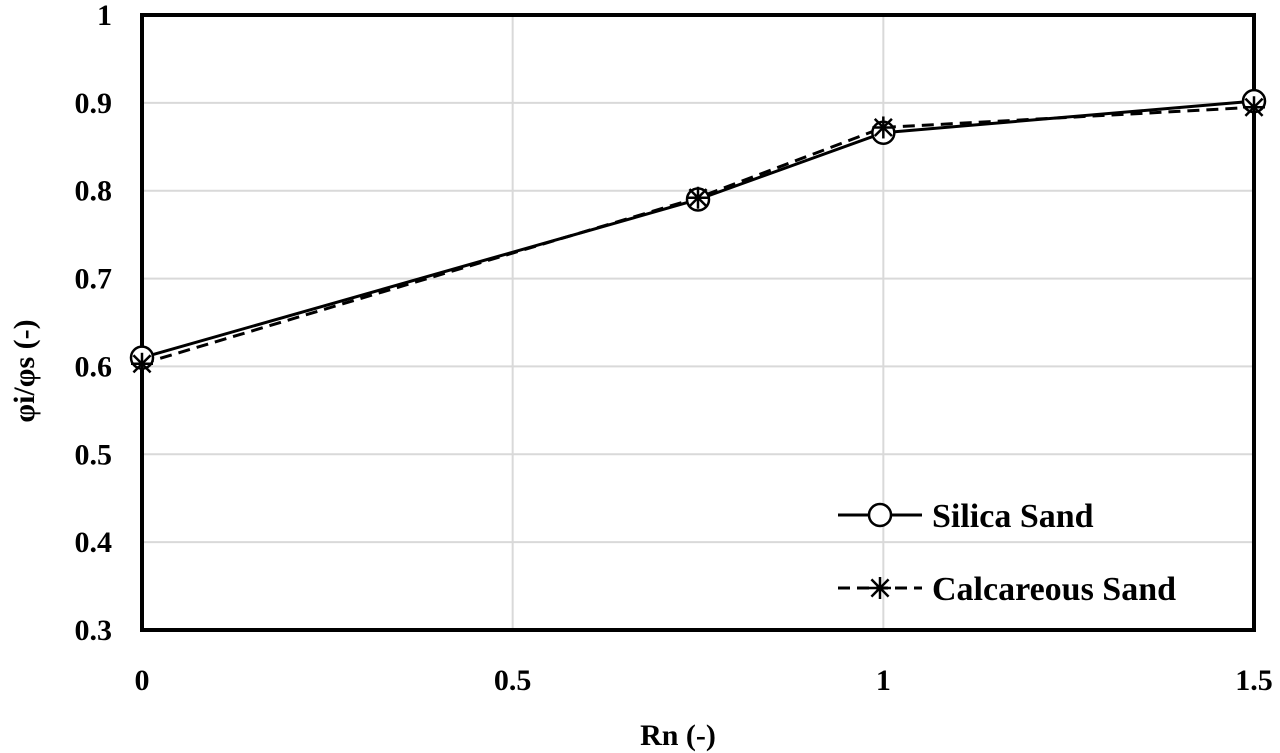  I want to click on legend-marker-silica, so click(880, 515).